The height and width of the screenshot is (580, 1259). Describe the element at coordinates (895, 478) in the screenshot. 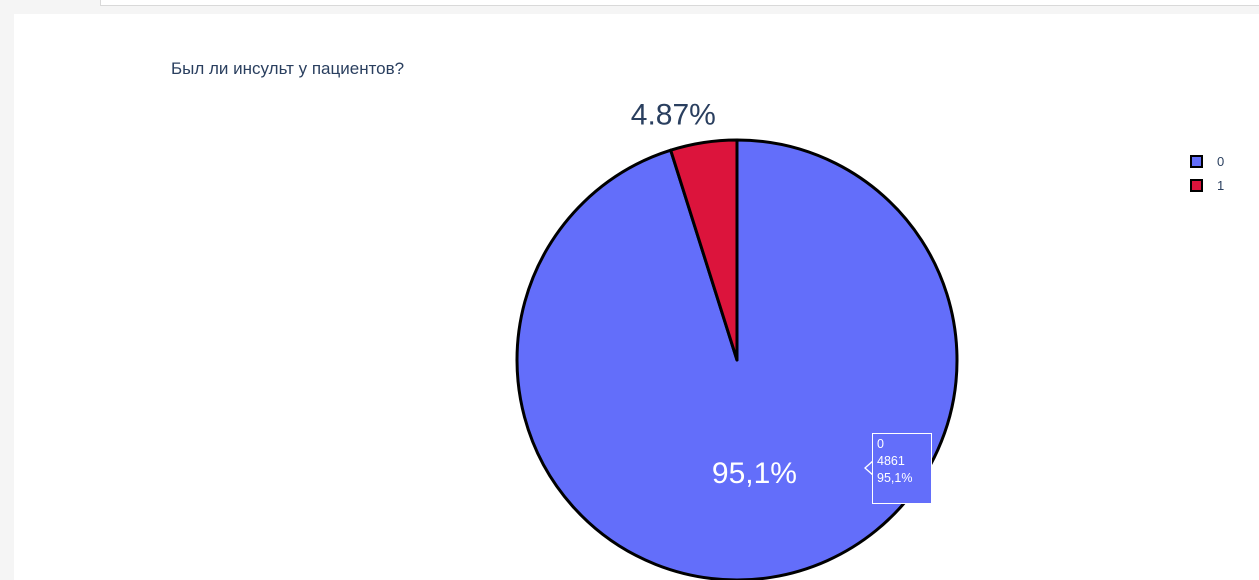

I see `tooltip-percent: 95,1%` at that location.